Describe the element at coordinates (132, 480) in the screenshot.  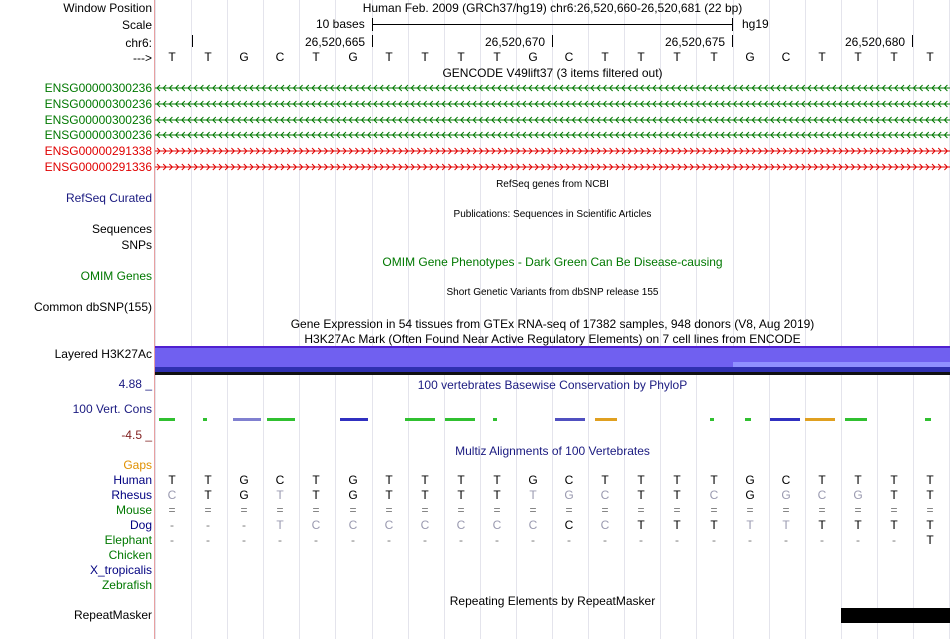
I see `species-label: Human` at that location.